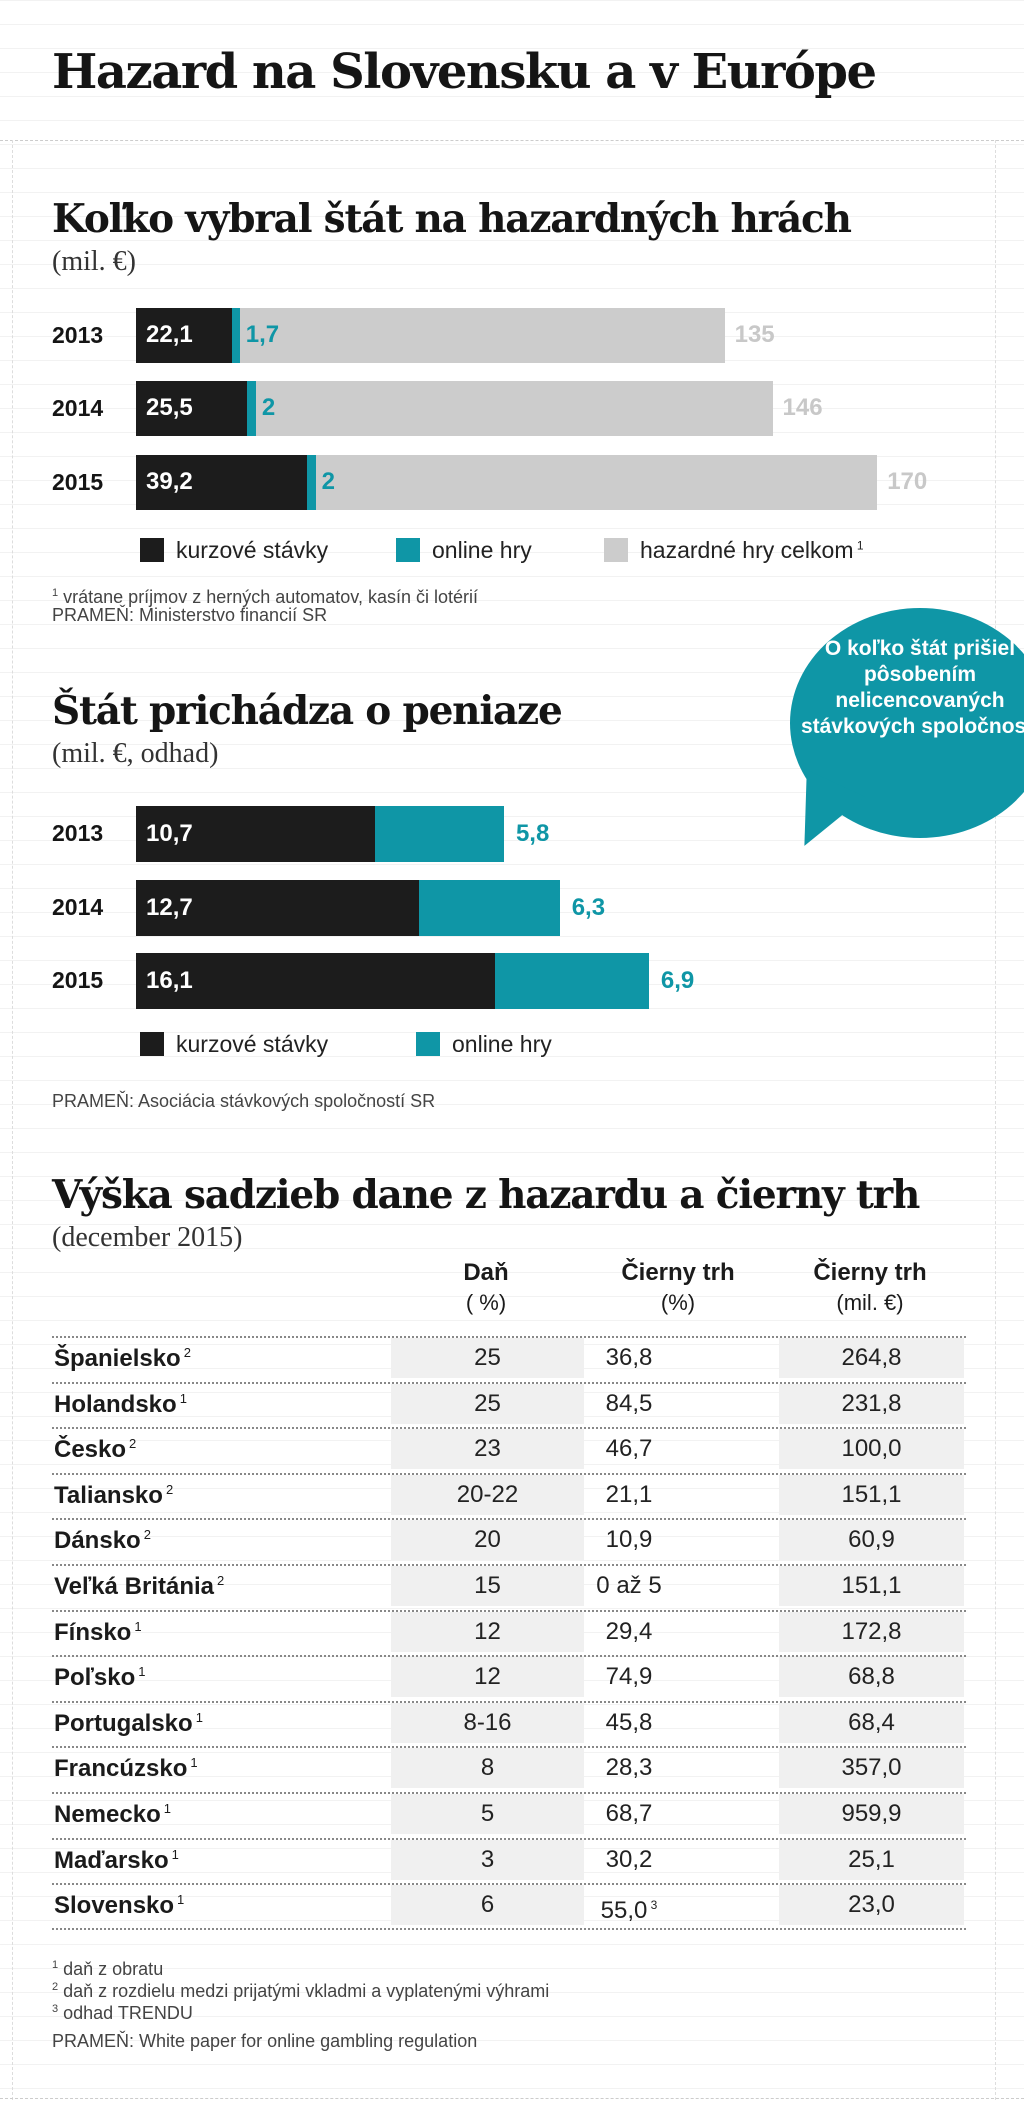 This screenshot has width=1024, height=2112. What do you see at coordinates (78, 833) in the screenshot?
I see `year-label: 2013` at bounding box center [78, 833].